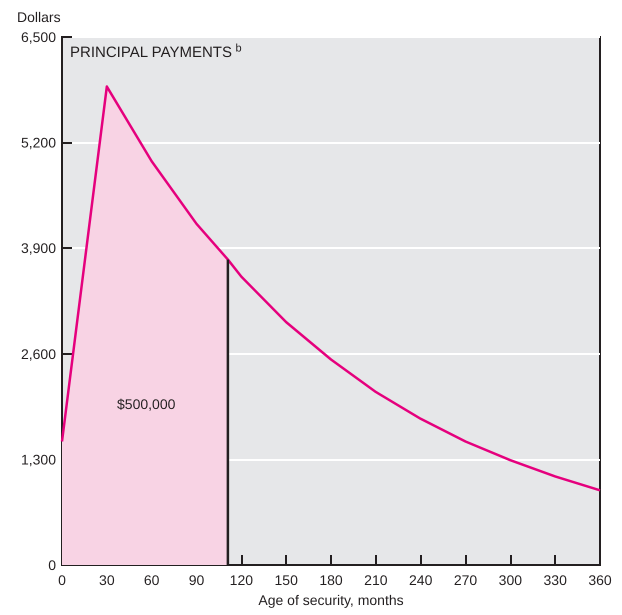  Describe the element at coordinates (331, 600) in the screenshot. I see `x-axis-title: Age of security, months` at that location.